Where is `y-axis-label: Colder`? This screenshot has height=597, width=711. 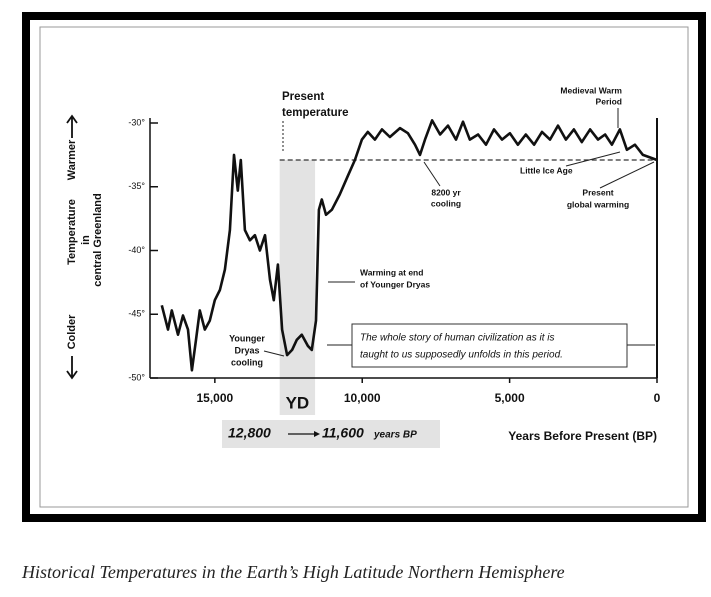 y-axis-label: Colder is located at coordinates (72, 332).